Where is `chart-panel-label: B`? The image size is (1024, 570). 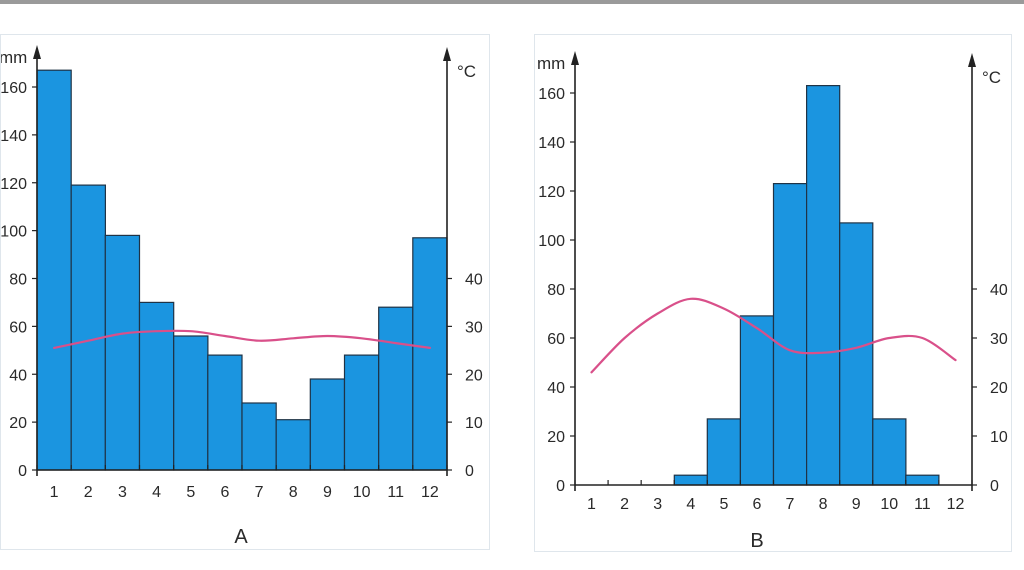
chart-panel-label: B is located at coordinates (756, 540).